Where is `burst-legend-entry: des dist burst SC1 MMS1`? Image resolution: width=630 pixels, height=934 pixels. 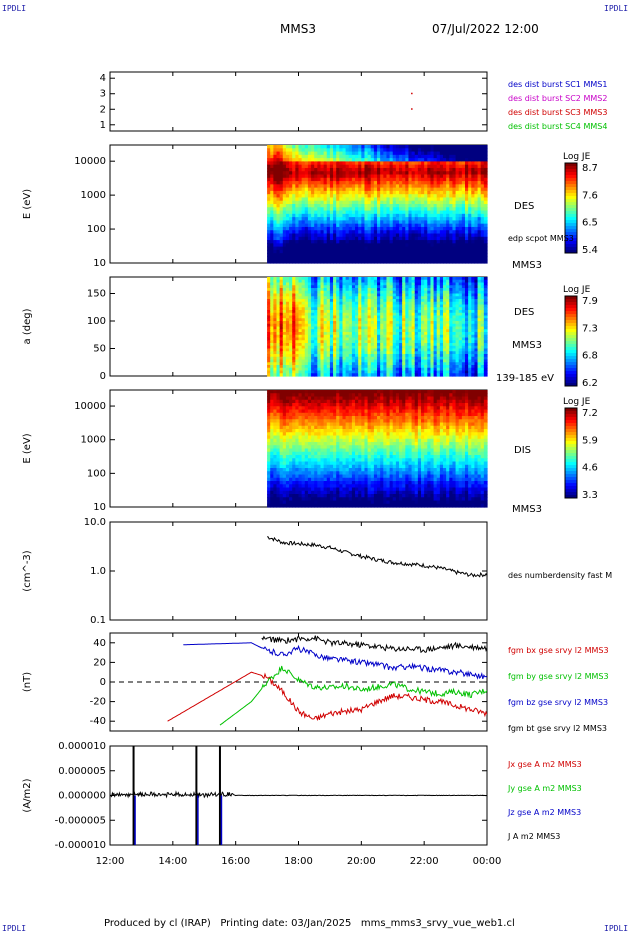 burst-legend-entry: des dist burst SC1 MMS1 is located at coordinates (557, 84).